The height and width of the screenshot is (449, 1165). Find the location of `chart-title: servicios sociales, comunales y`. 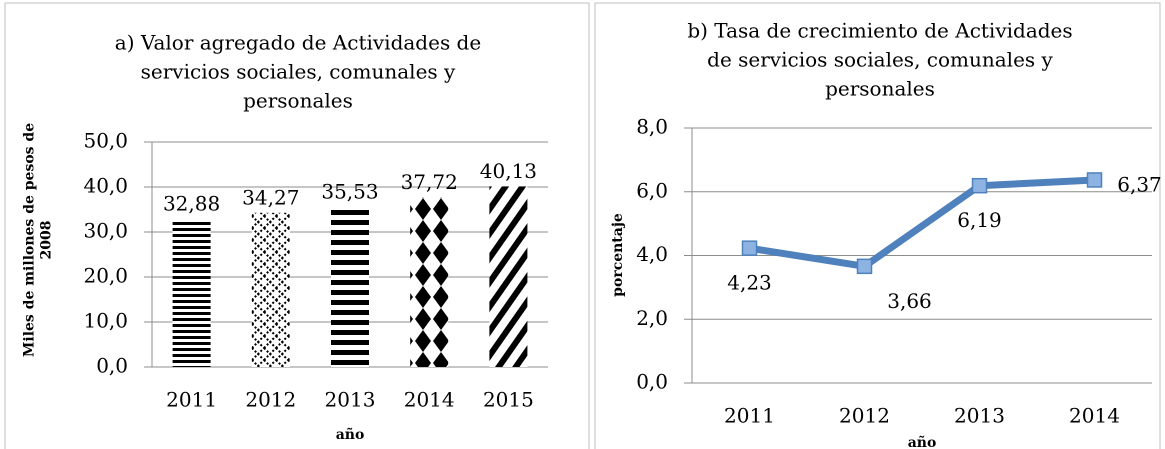

chart-title: servicios sociales, comunales y is located at coordinates (298, 72).